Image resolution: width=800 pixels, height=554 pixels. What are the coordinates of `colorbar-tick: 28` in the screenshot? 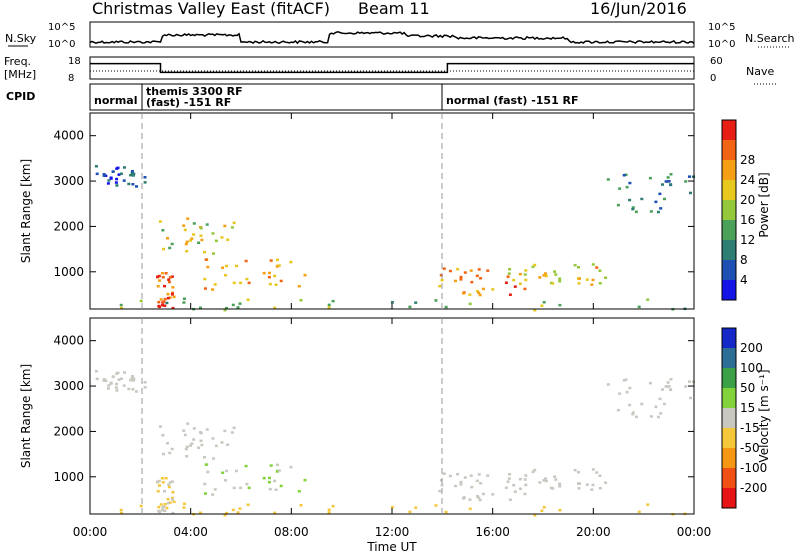 It's located at (747, 160).